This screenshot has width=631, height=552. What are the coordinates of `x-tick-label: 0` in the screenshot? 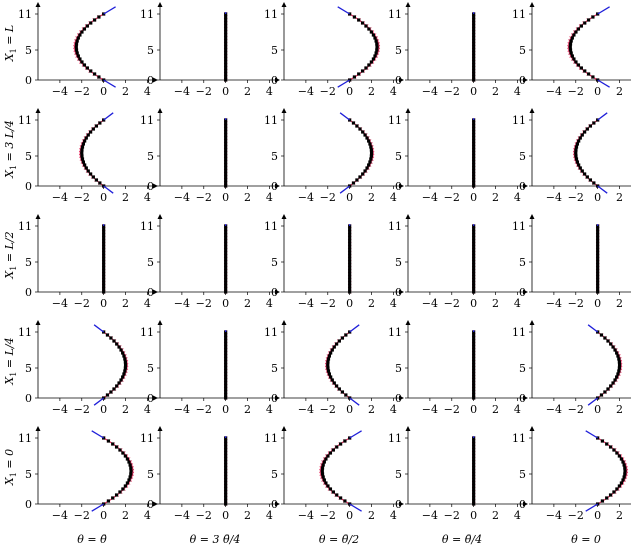 It's located at (349, 409).